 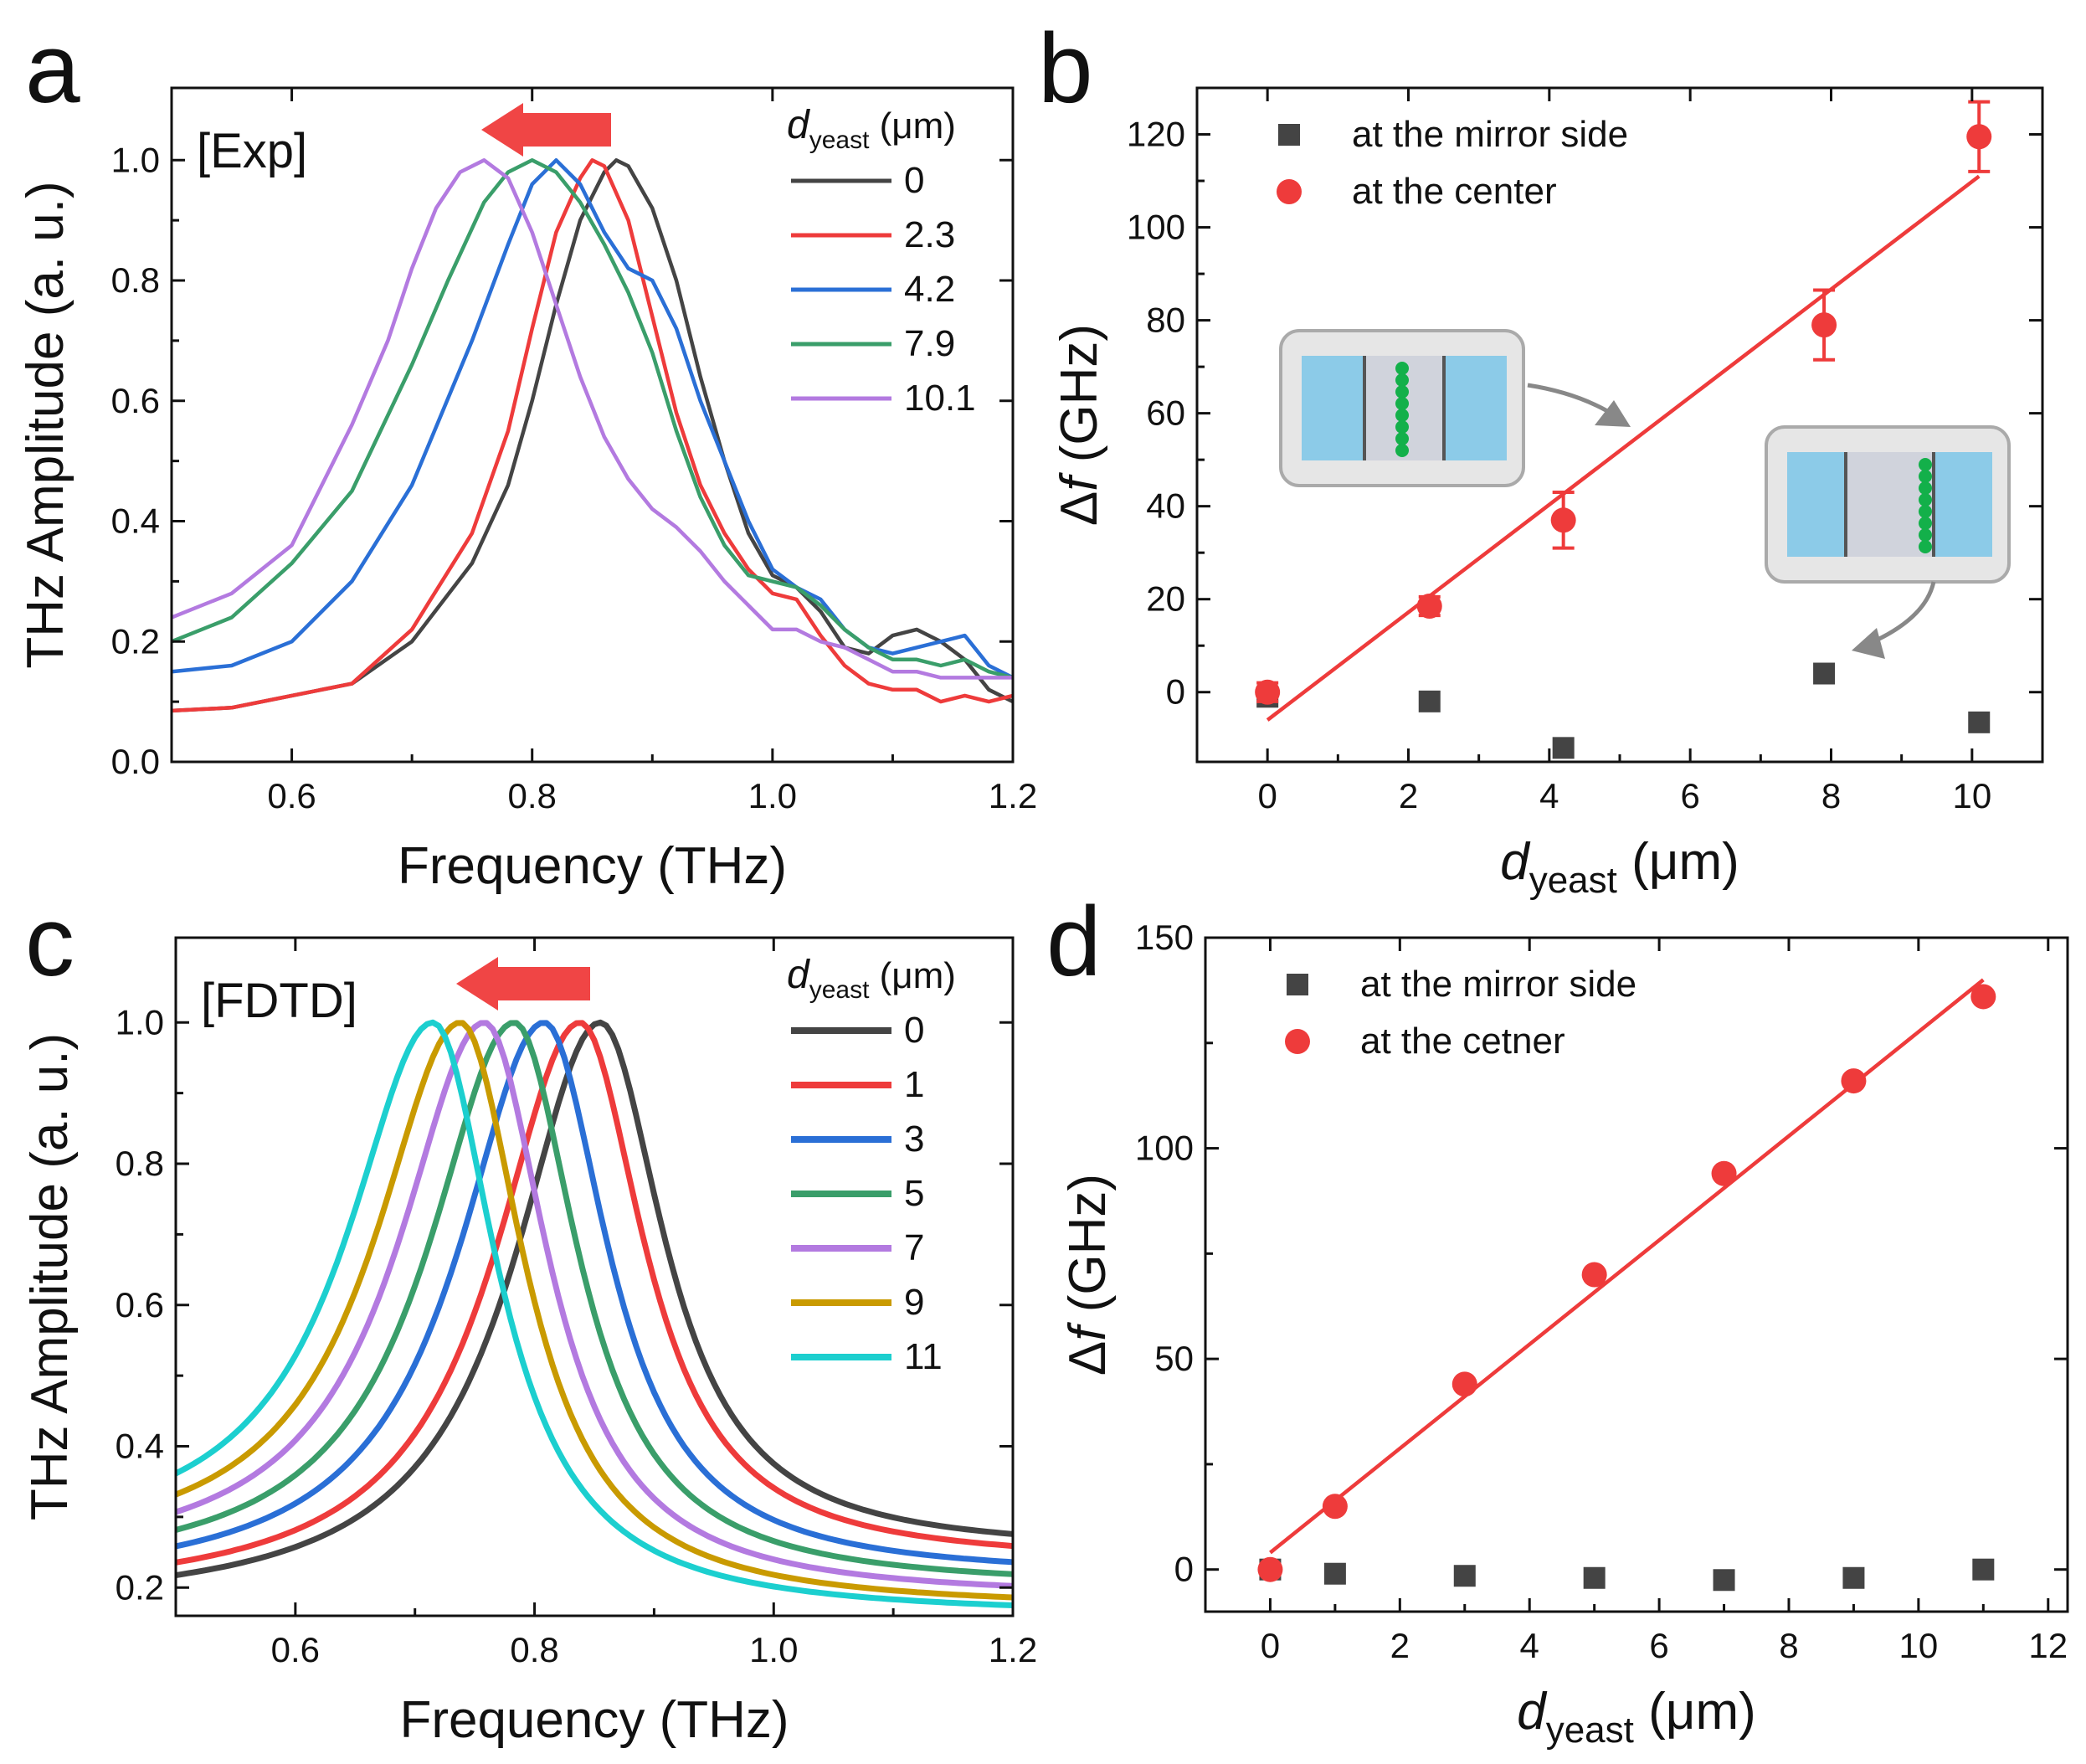 I want to click on y-axis-title: Δf (GHz), so click(x=1088, y=1275).